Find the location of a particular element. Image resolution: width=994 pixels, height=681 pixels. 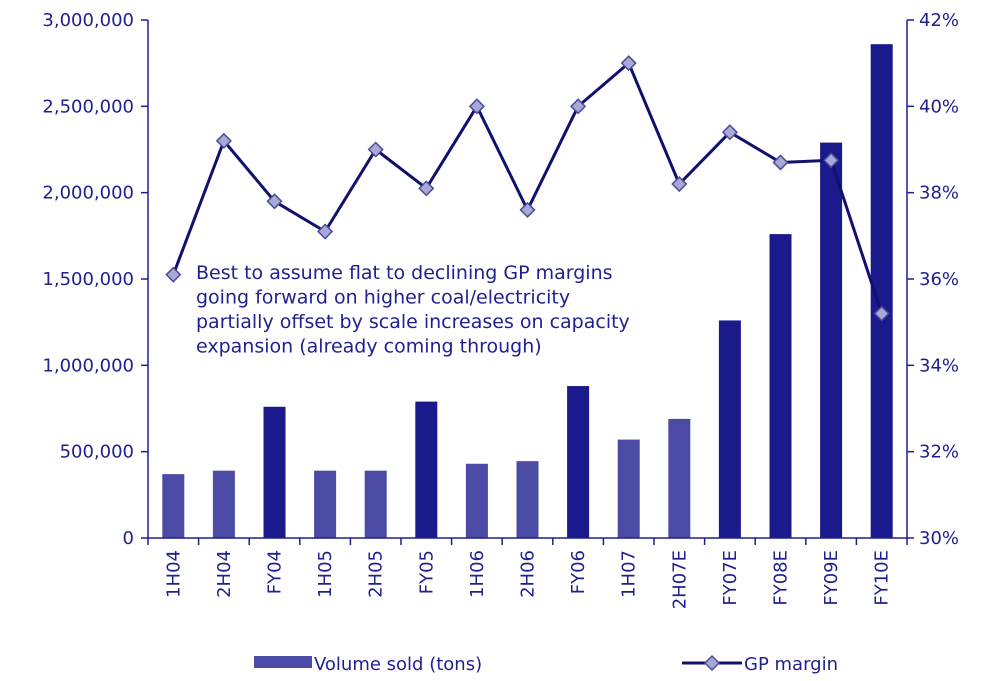

bar-1h05 is located at coordinates (325, 504).